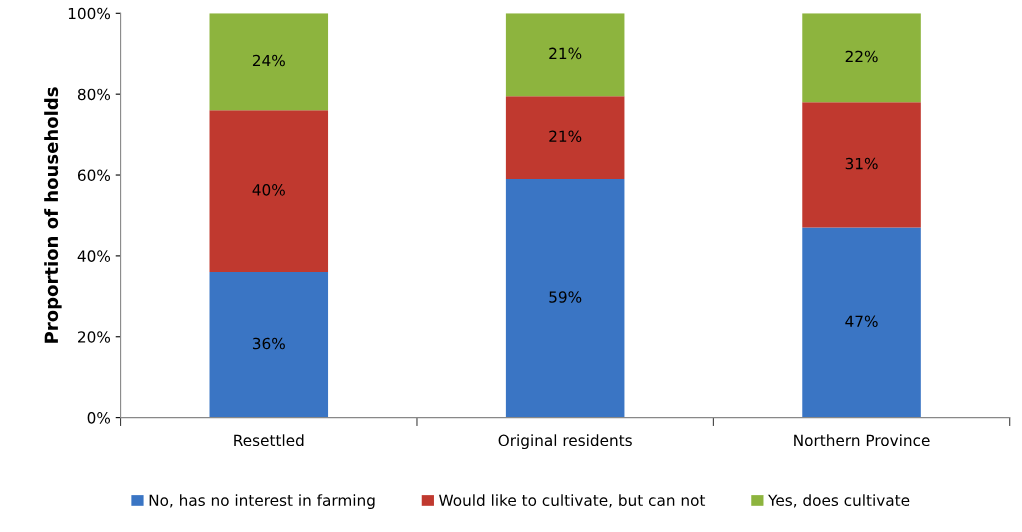 The height and width of the screenshot is (532, 1022). What do you see at coordinates (89, 13) in the screenshot?
I see `y-tick-label: 100%` at bounding box center [89, 13].